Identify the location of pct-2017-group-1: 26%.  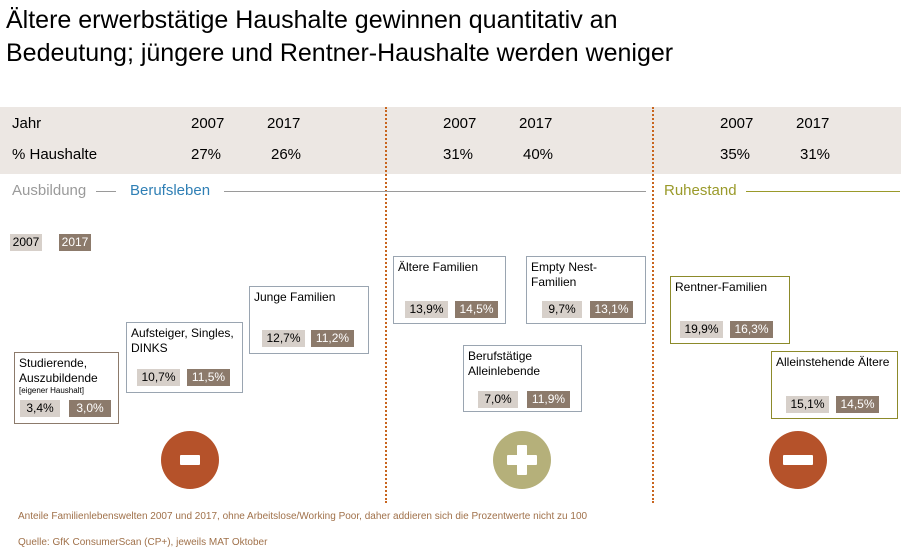
(286, 154).